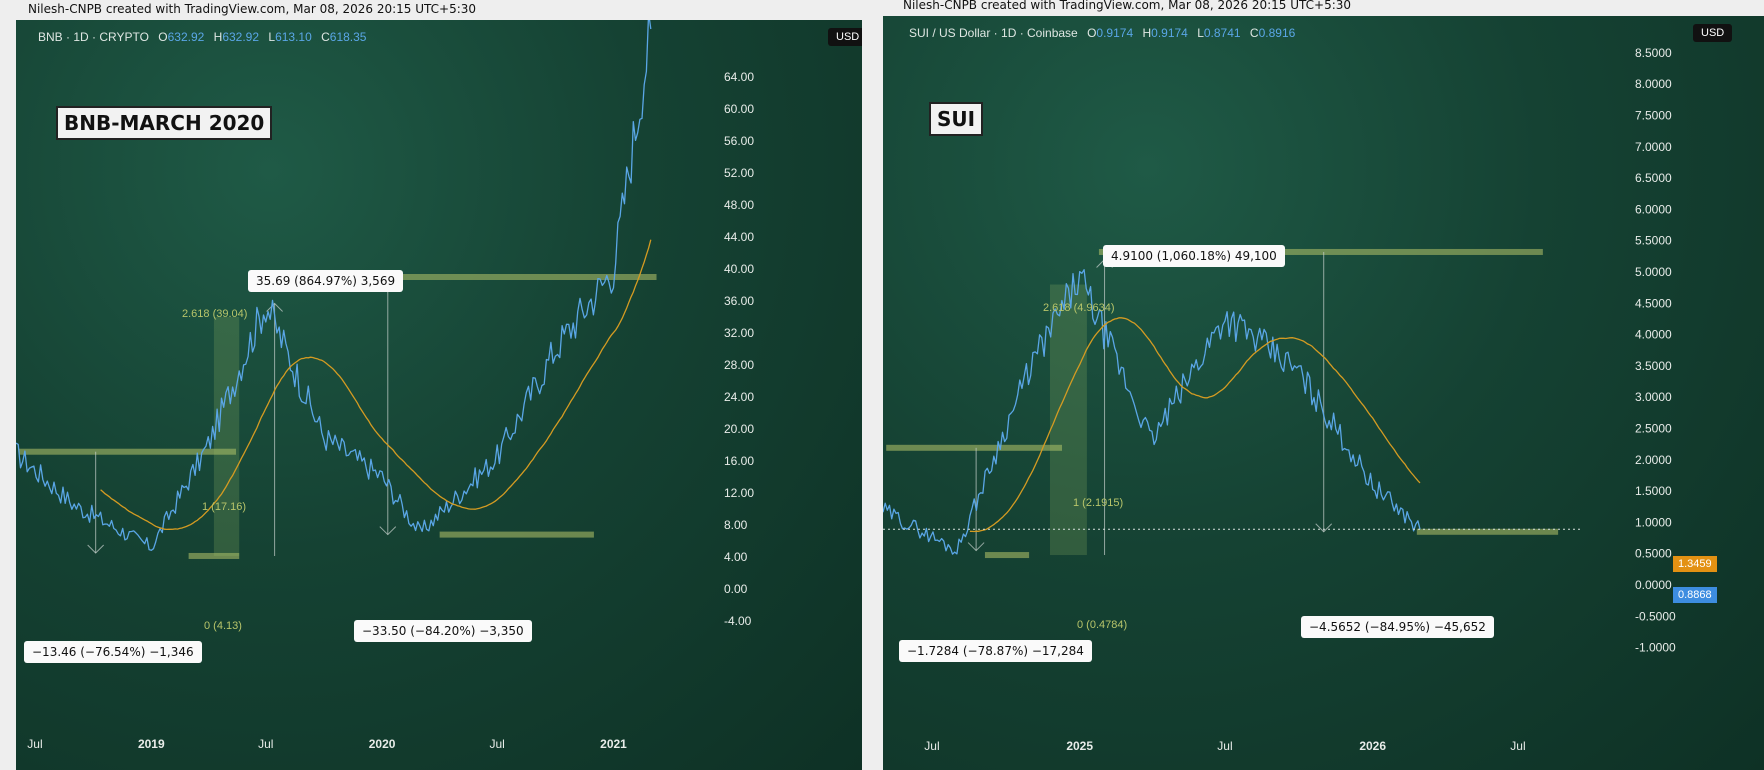  I want to click on bnb-y-tick-3: 52.00, so click(739, 173).